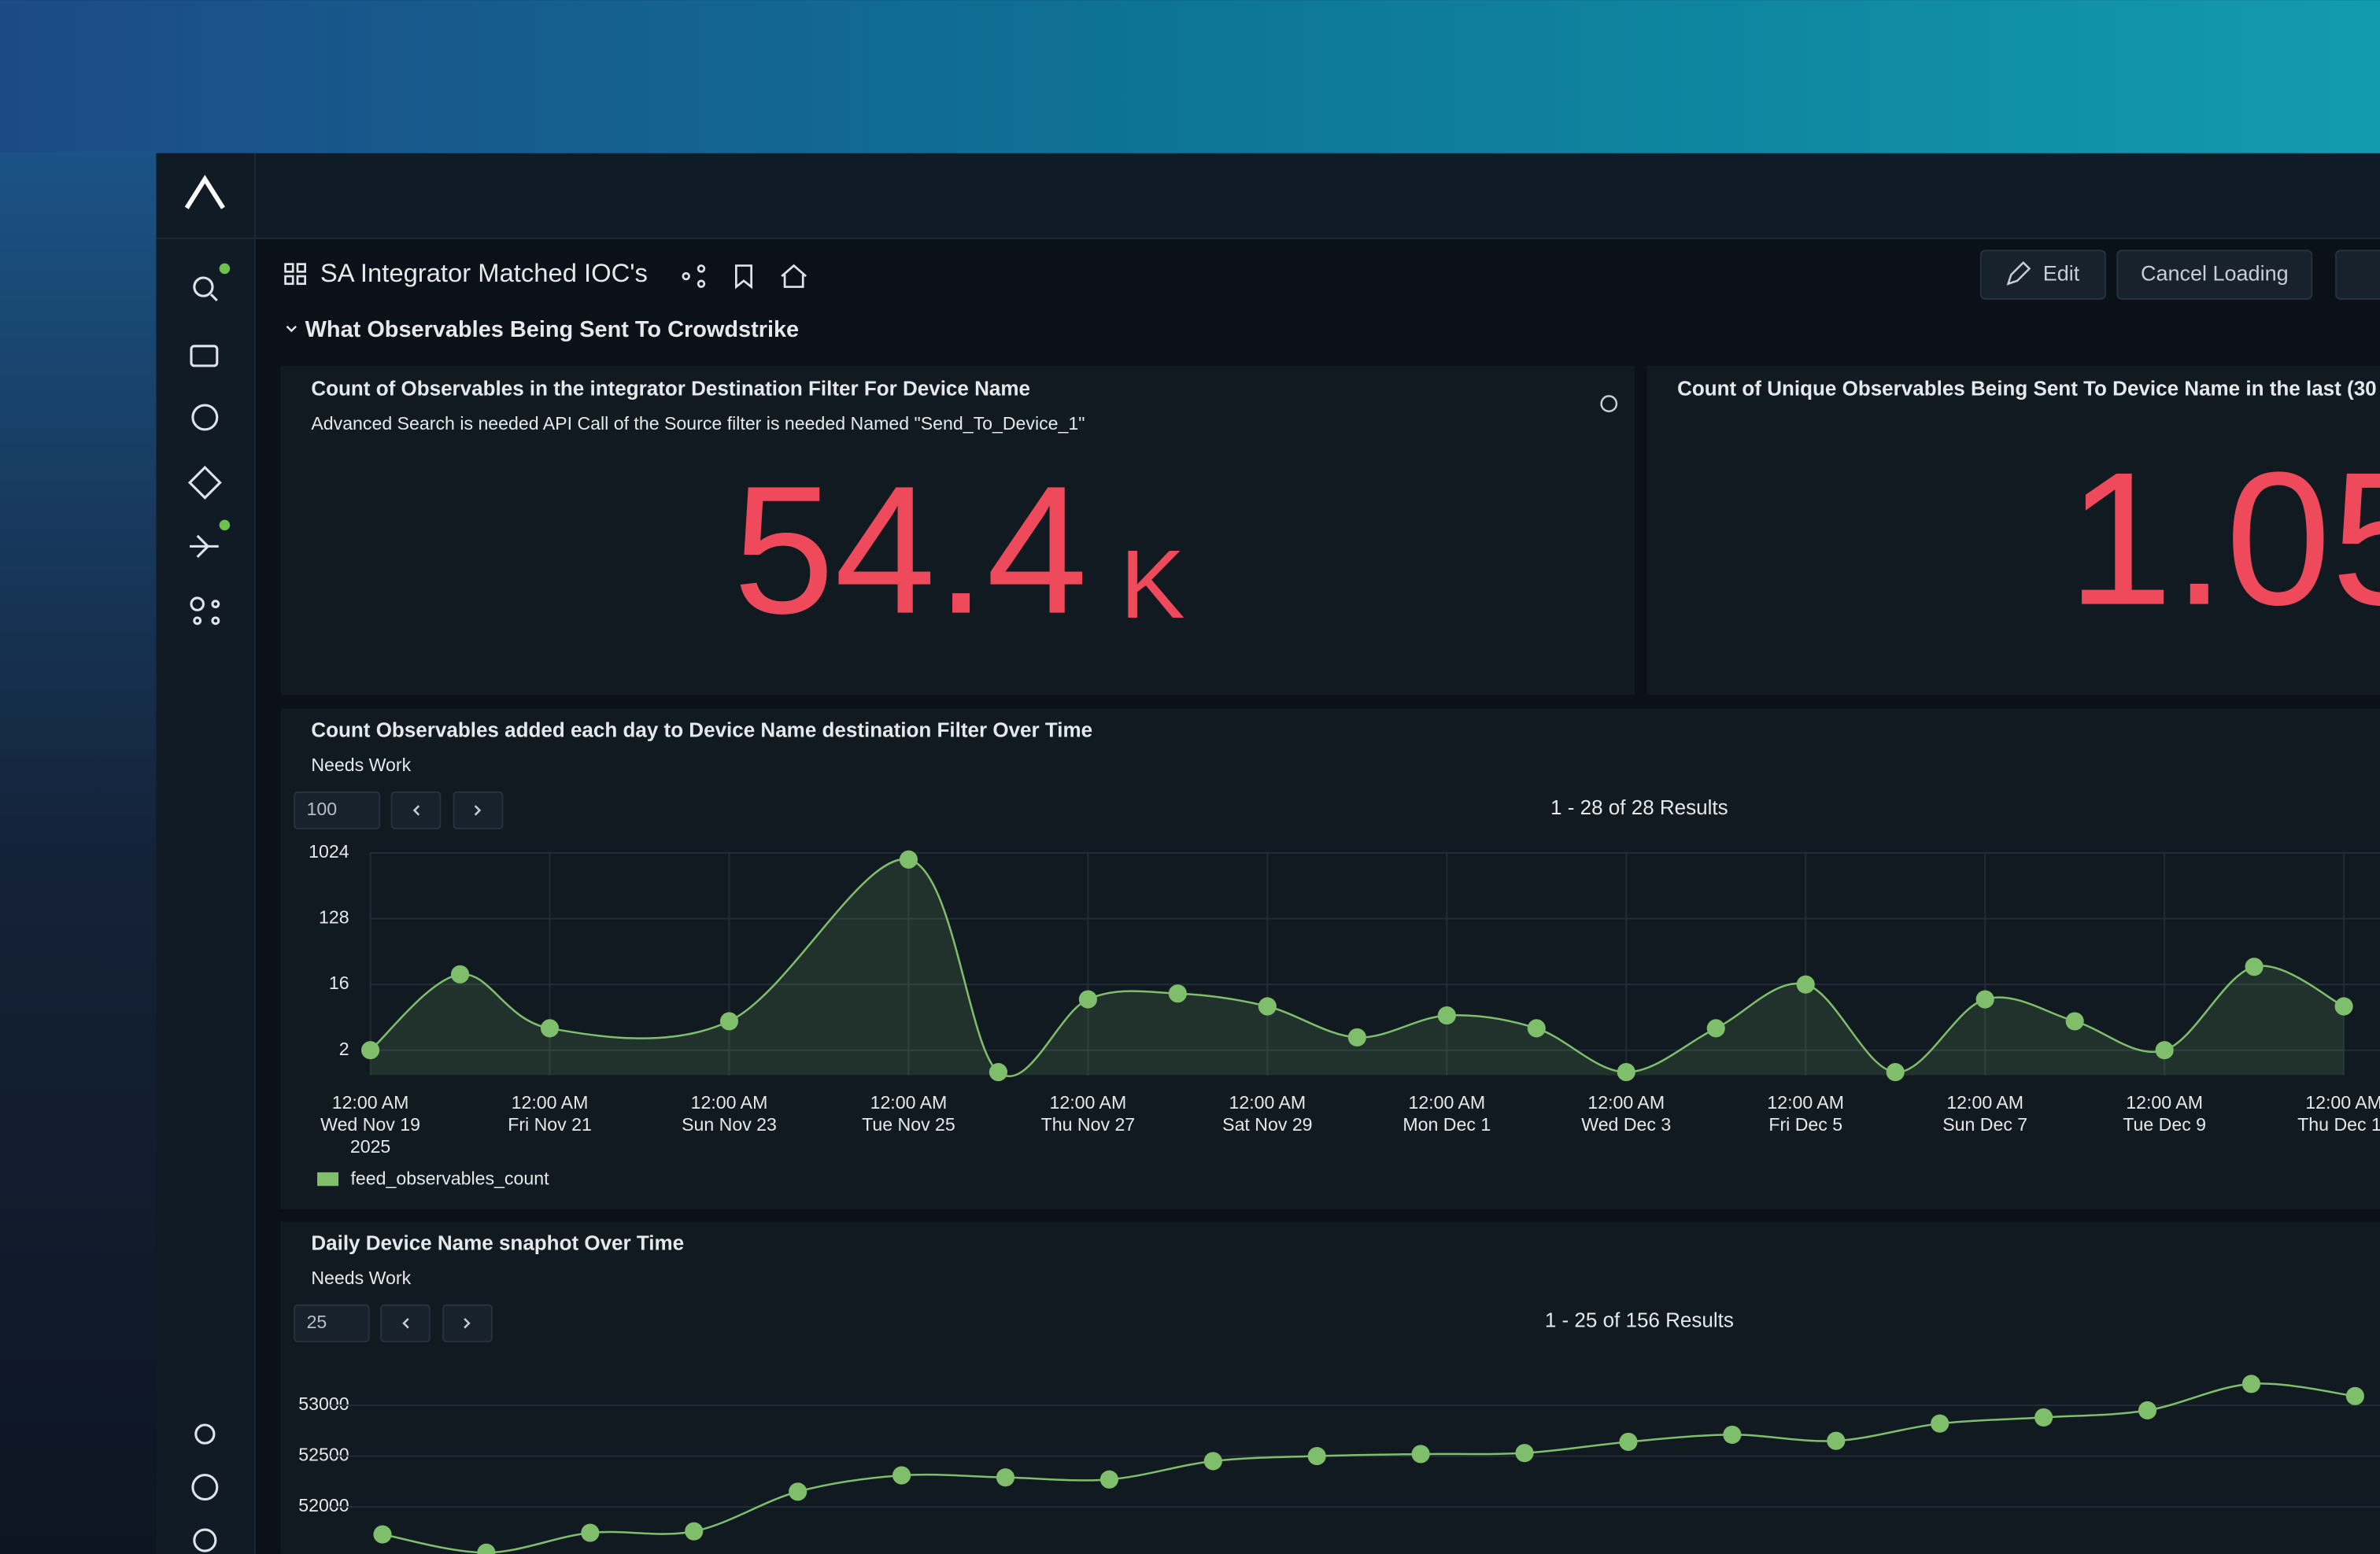 The width and height of the screenshot is (2380, 1554). What do you see at coordinates (295, 274) in the screenshot?
I see `dashboard-icon` at bounding box center [295, 274].